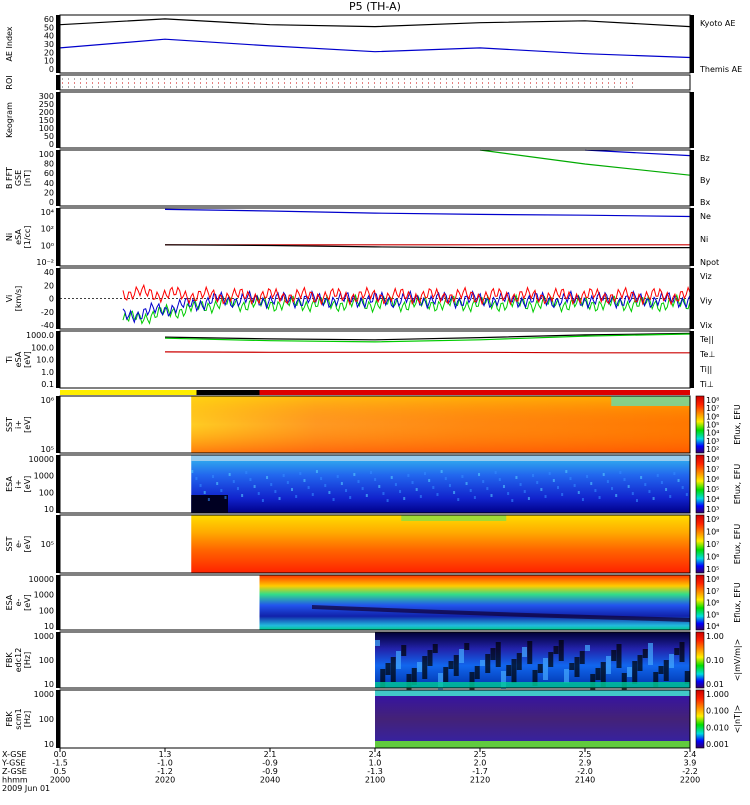 Image resolution: width=750 pixels, height=805 pixels. Describe the element at coordinates (165, 780) in the screenshot. I see `x-tick-label: 2020` at that location.